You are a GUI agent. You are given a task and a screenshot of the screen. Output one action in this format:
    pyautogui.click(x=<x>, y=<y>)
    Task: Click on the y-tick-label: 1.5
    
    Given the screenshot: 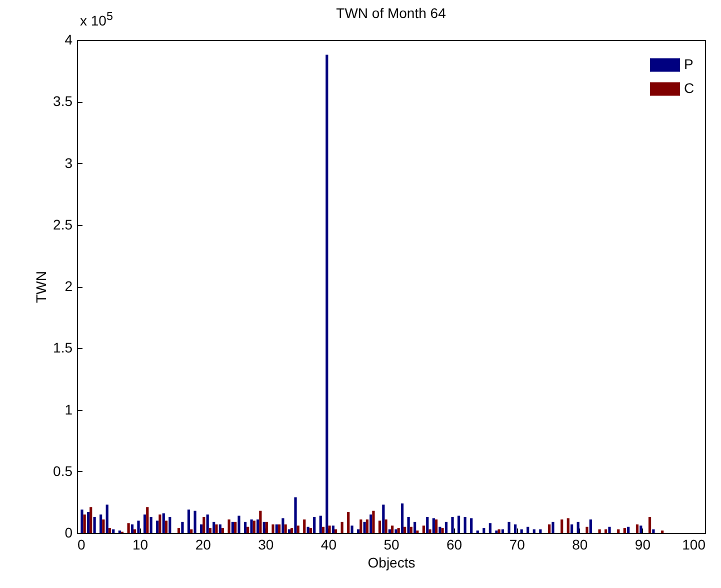 What is the action you would take?
    pyautogui.click(x=63, y=348)
    